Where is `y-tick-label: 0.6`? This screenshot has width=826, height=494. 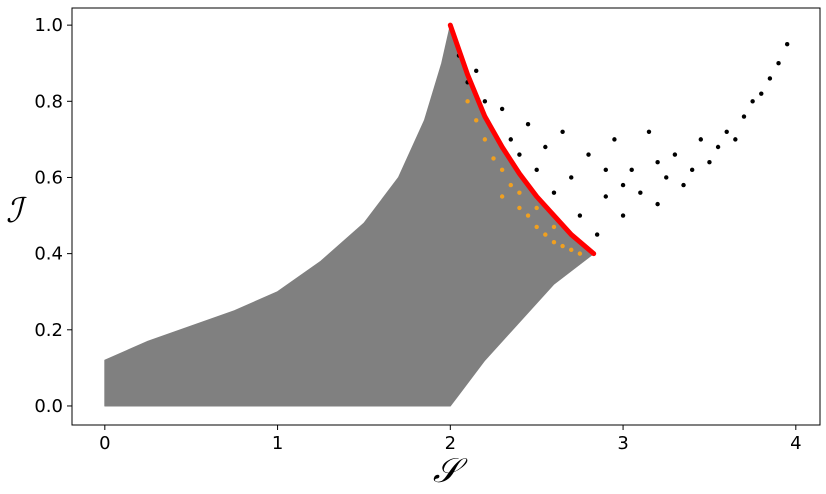
y-tick-label: 0.6 is located at coordinates (48, 177).